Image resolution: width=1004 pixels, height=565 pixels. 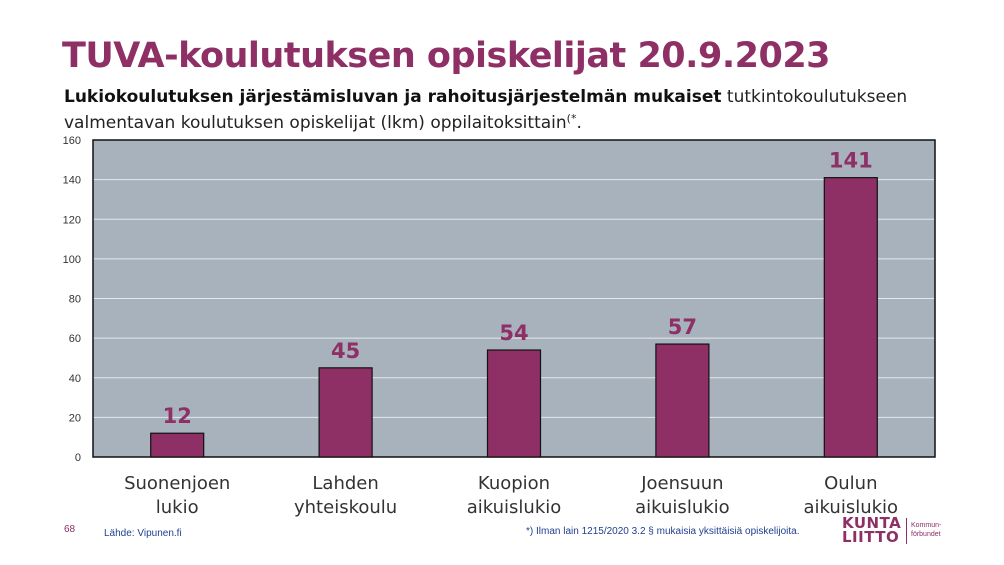 What do you see at coordinates (75, 339) in the screenshot?
I see `y-tick-label: 60` at bounding box center [75, 339].